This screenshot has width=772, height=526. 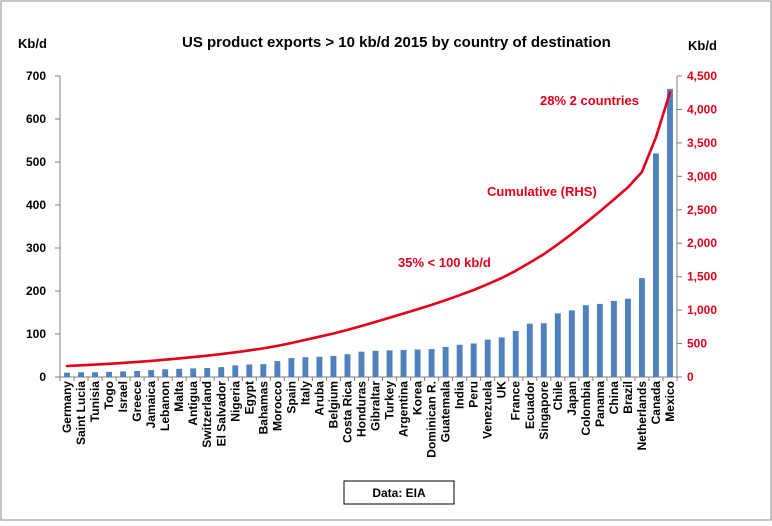 What do you see at coordinates (702, 109) in the screenshot?
I see `right-tick-label: 4,000` at bounding box center [702, 109].